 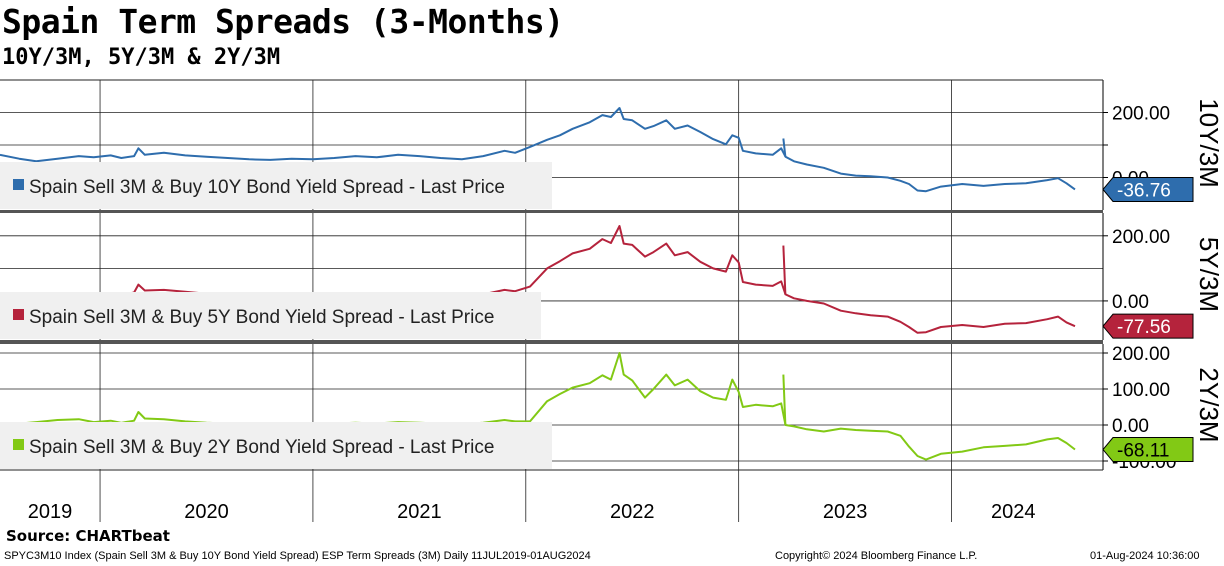 I want to click on x-tick-label: 2021, so click(x=419, y=512).